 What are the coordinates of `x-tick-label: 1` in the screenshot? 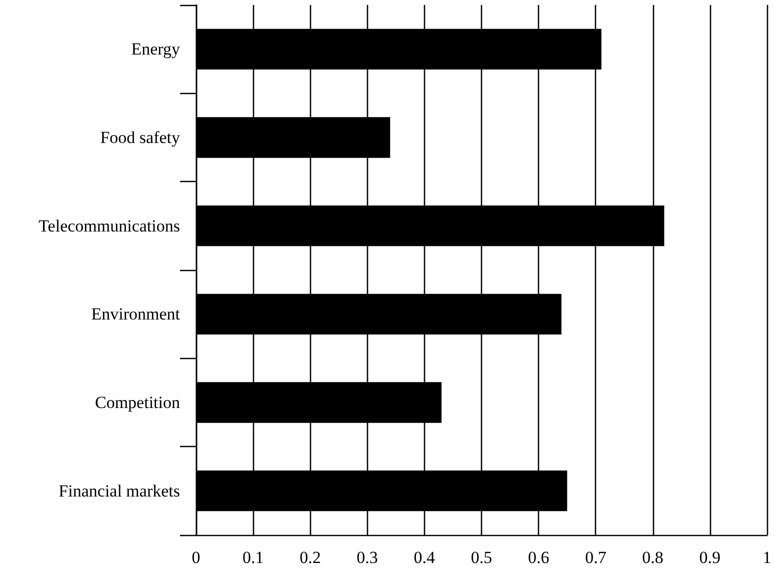 It's located at (767, 557).